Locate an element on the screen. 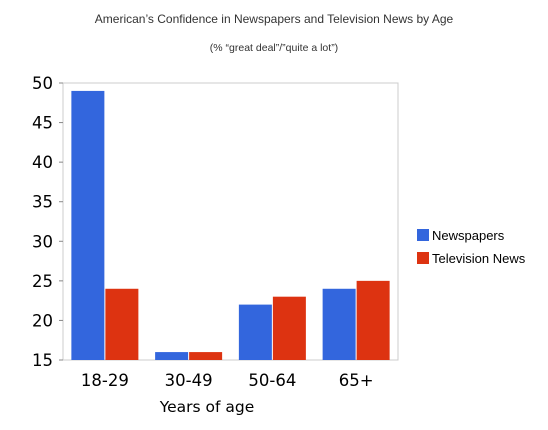 The image size is (548, 430). x-tick-label: 65+ is located at coordinates (356, 380).